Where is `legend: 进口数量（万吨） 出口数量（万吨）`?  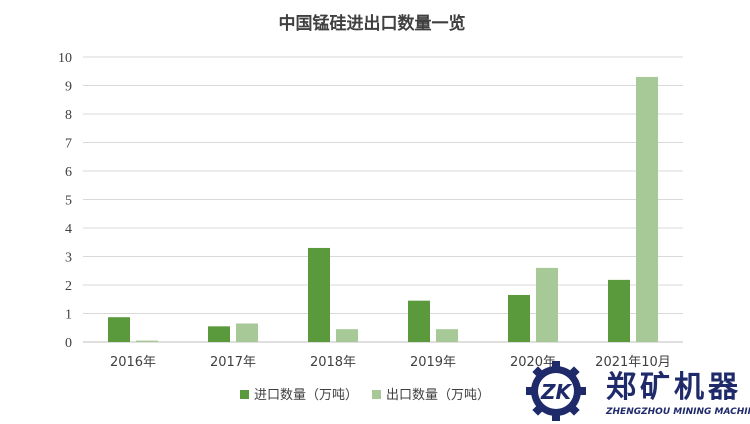
legend: 进口数量（万吨） 出口数量（万吨） is located at coordinates (365, 395).